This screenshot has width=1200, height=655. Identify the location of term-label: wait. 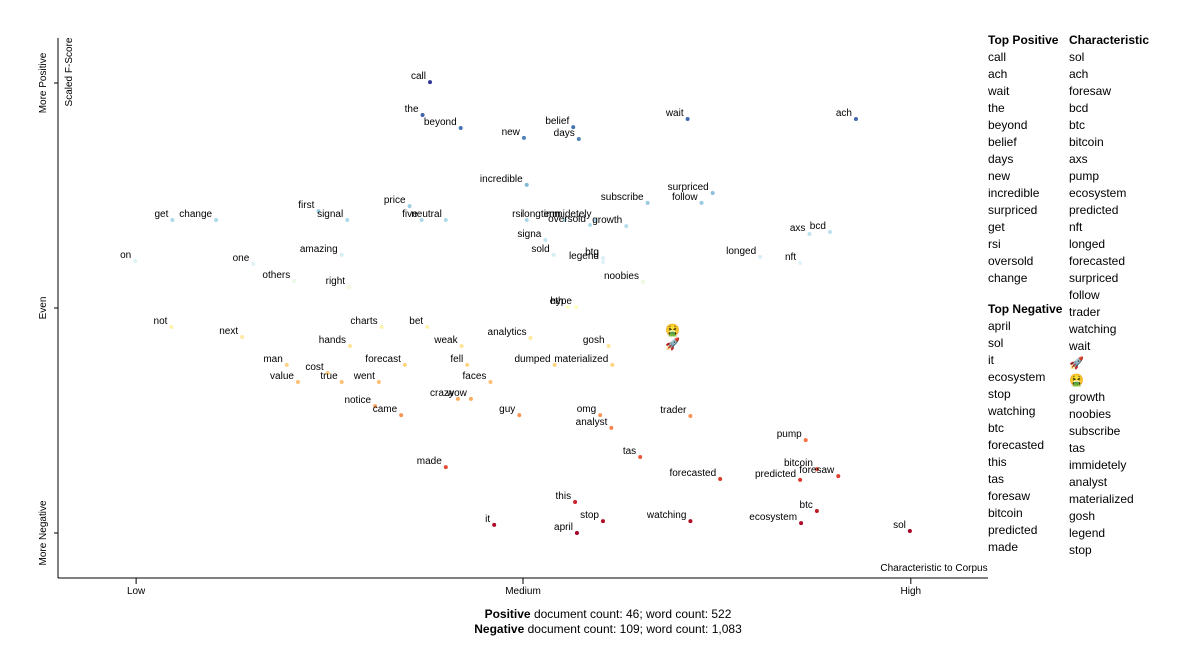
(674, 113).